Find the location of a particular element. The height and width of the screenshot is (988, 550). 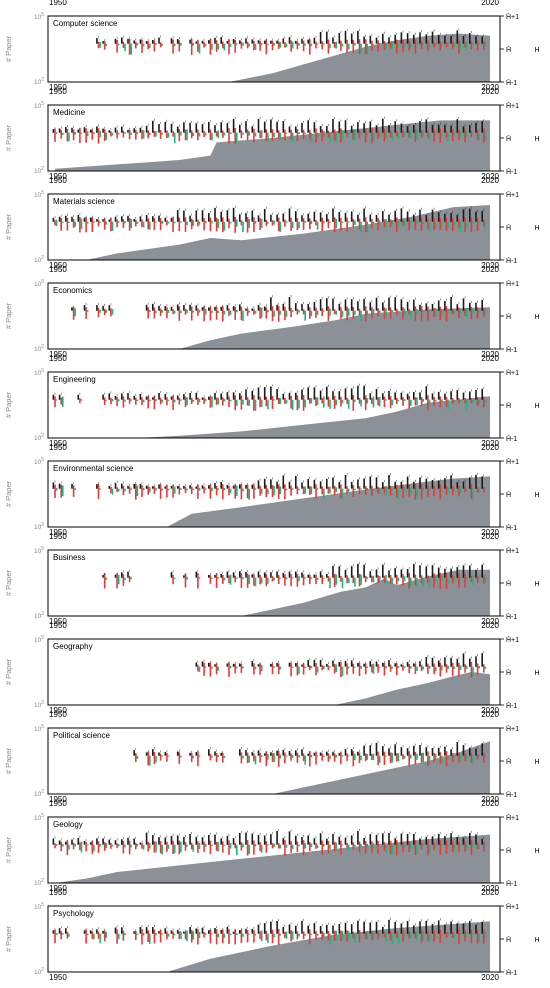

x-tick-top-end: 2020 is located at coordinates (490, 3).